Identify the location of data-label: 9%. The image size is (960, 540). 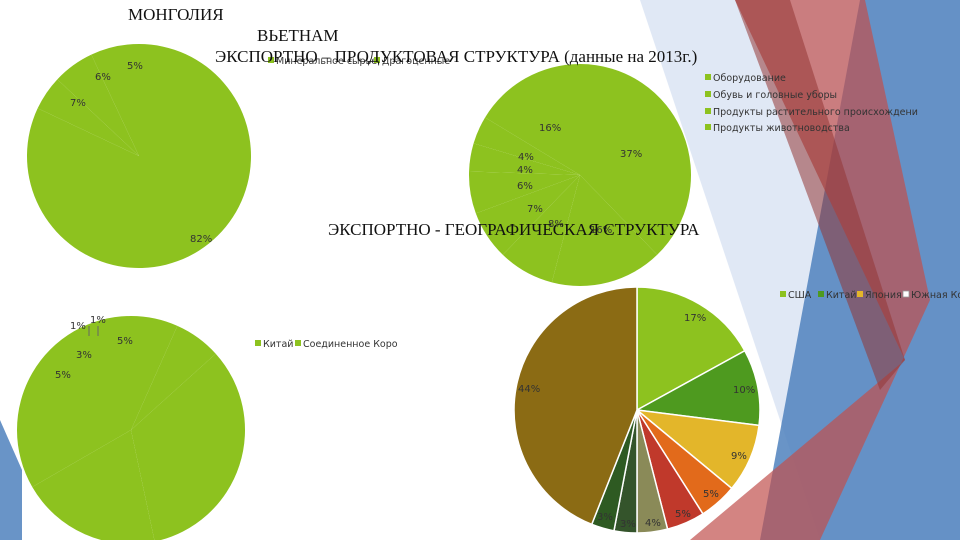
(739, 456).